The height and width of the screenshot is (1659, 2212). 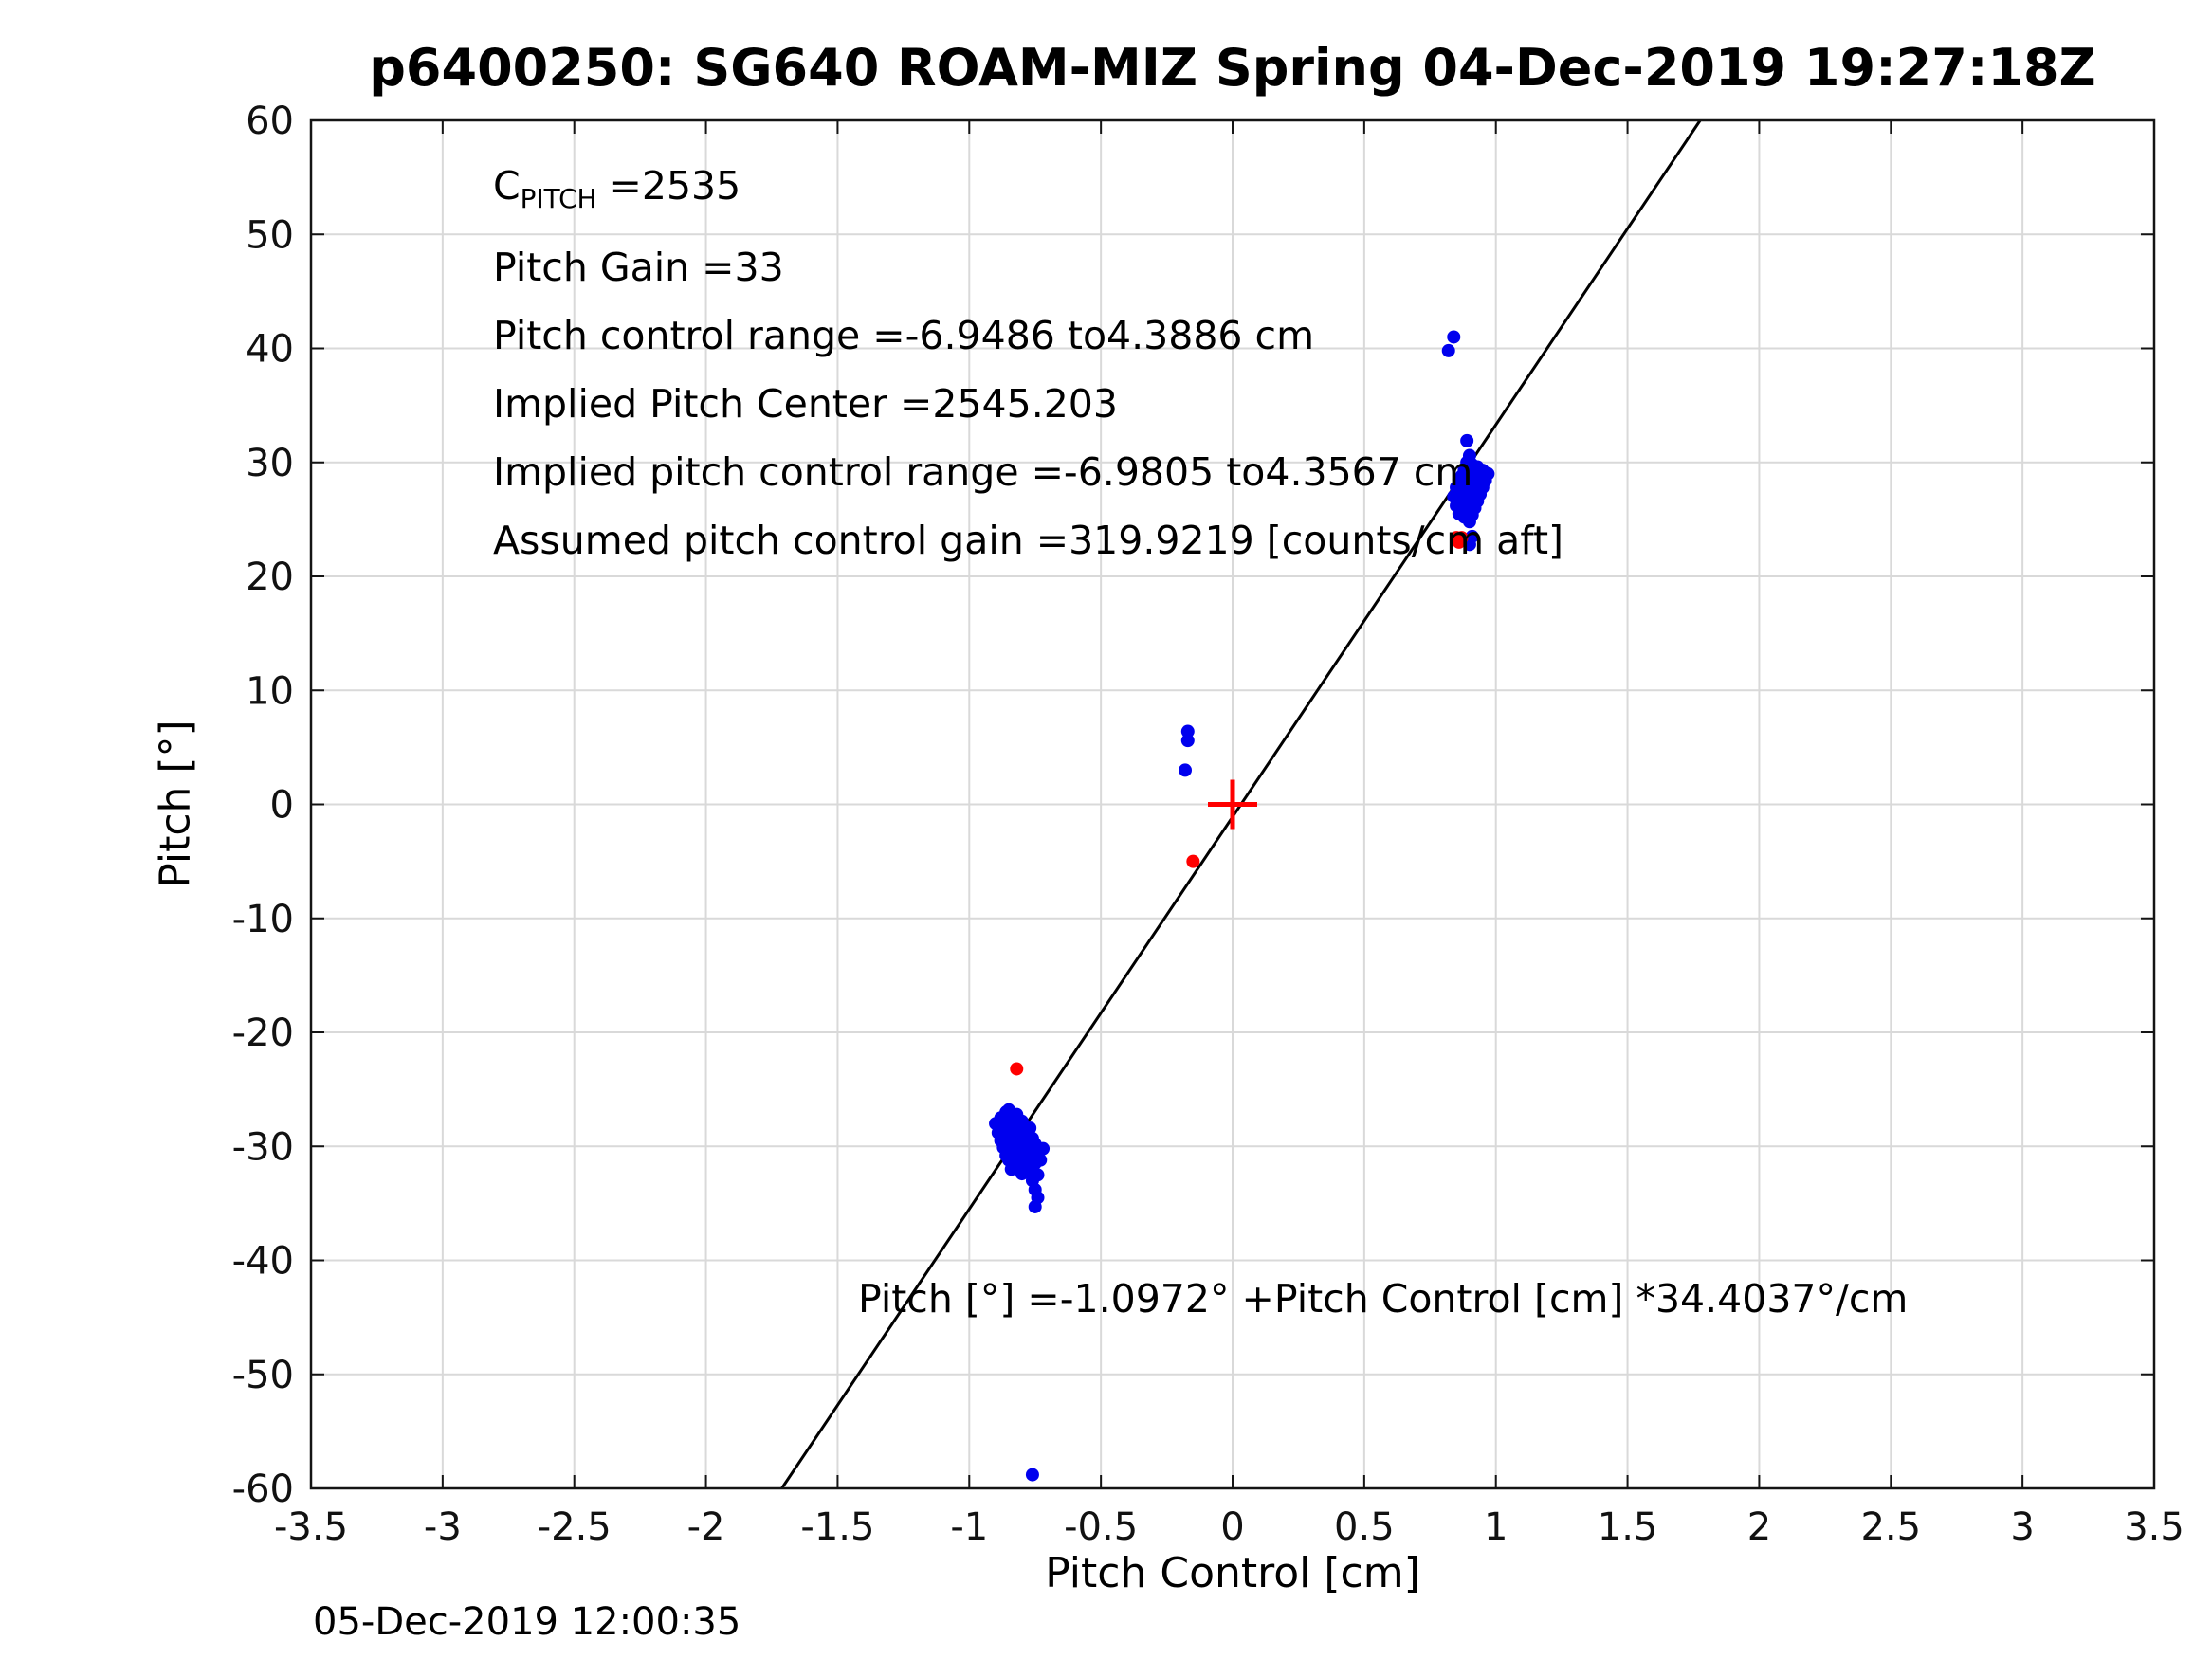 I want to click on creation-timestamp: 05-Dec-2019 12:00:35, so click(x=527, y=1622).